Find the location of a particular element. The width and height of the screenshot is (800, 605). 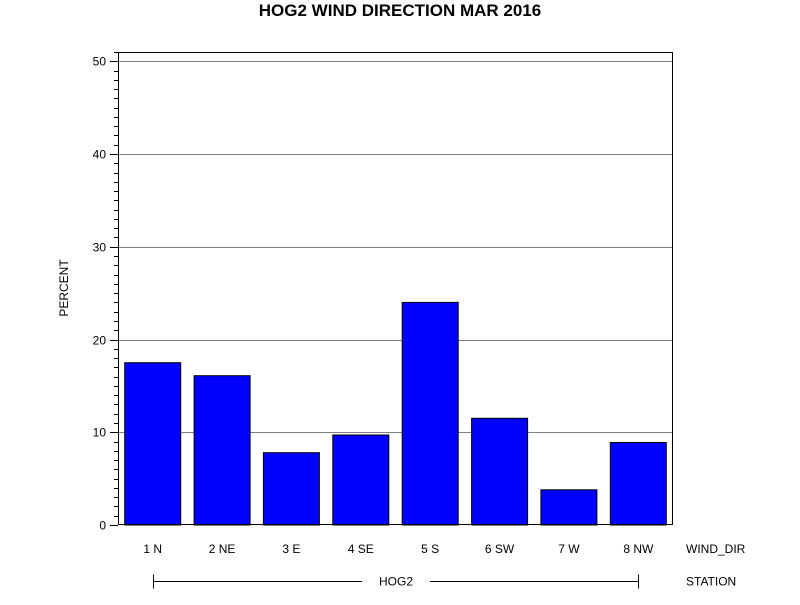

y-tick-label: 10 is located at coordinates (100, 433).